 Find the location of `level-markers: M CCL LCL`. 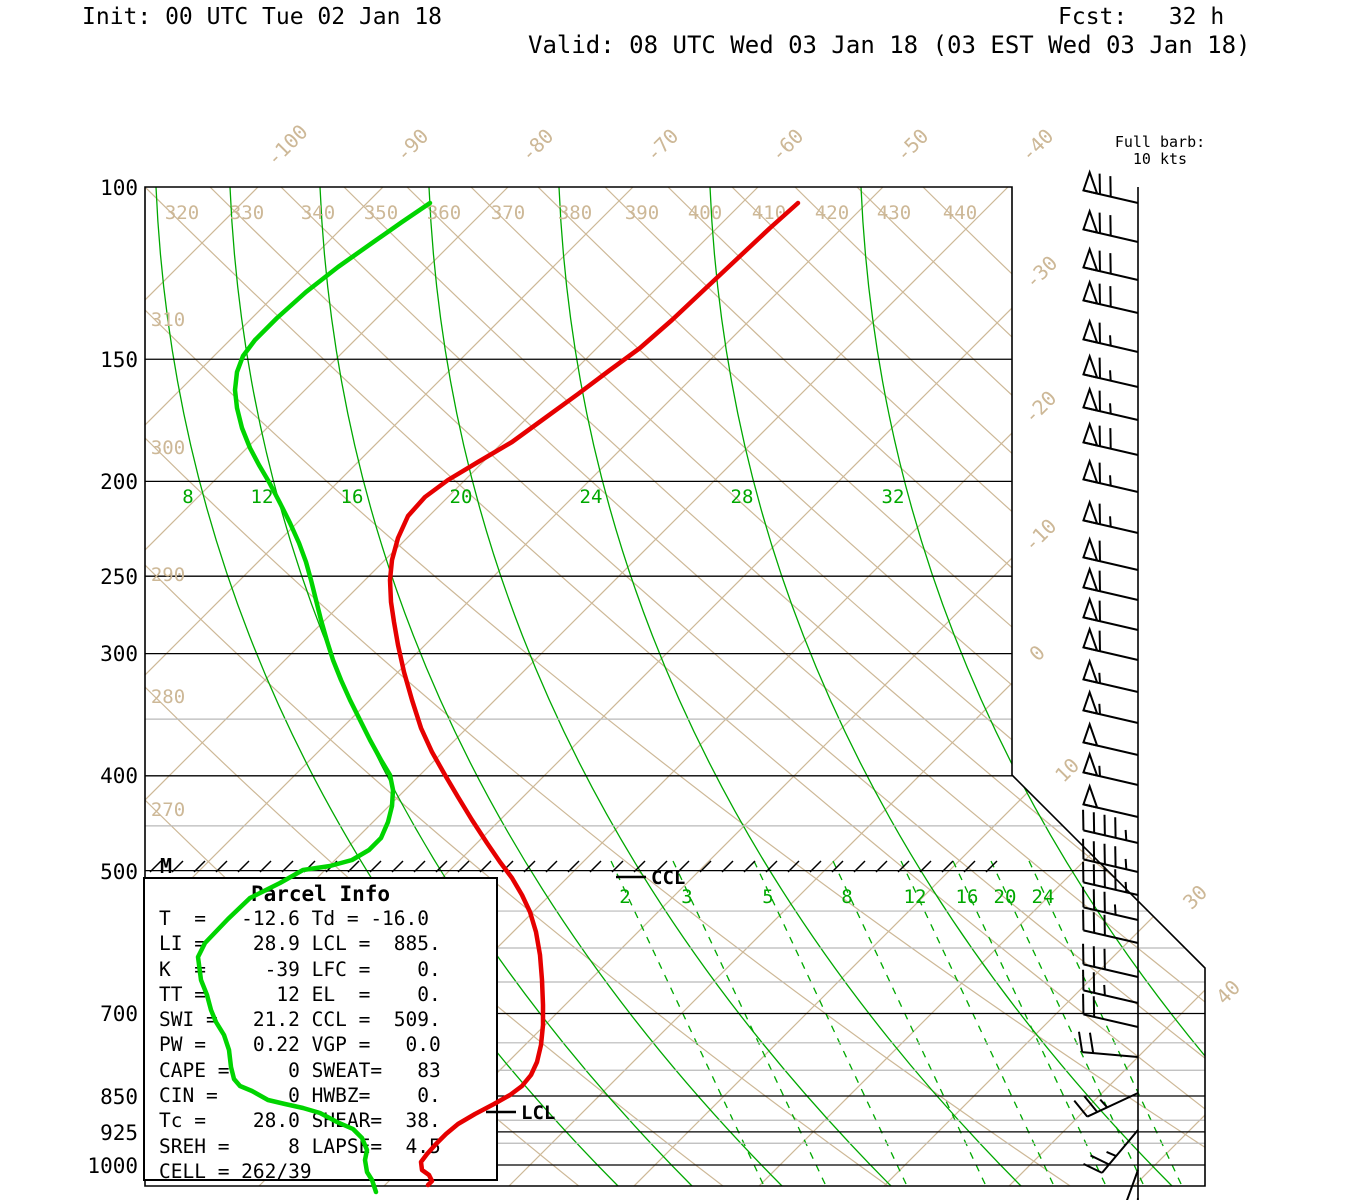

level-markers: M CCL LCL is located at coordinates (422, 989).